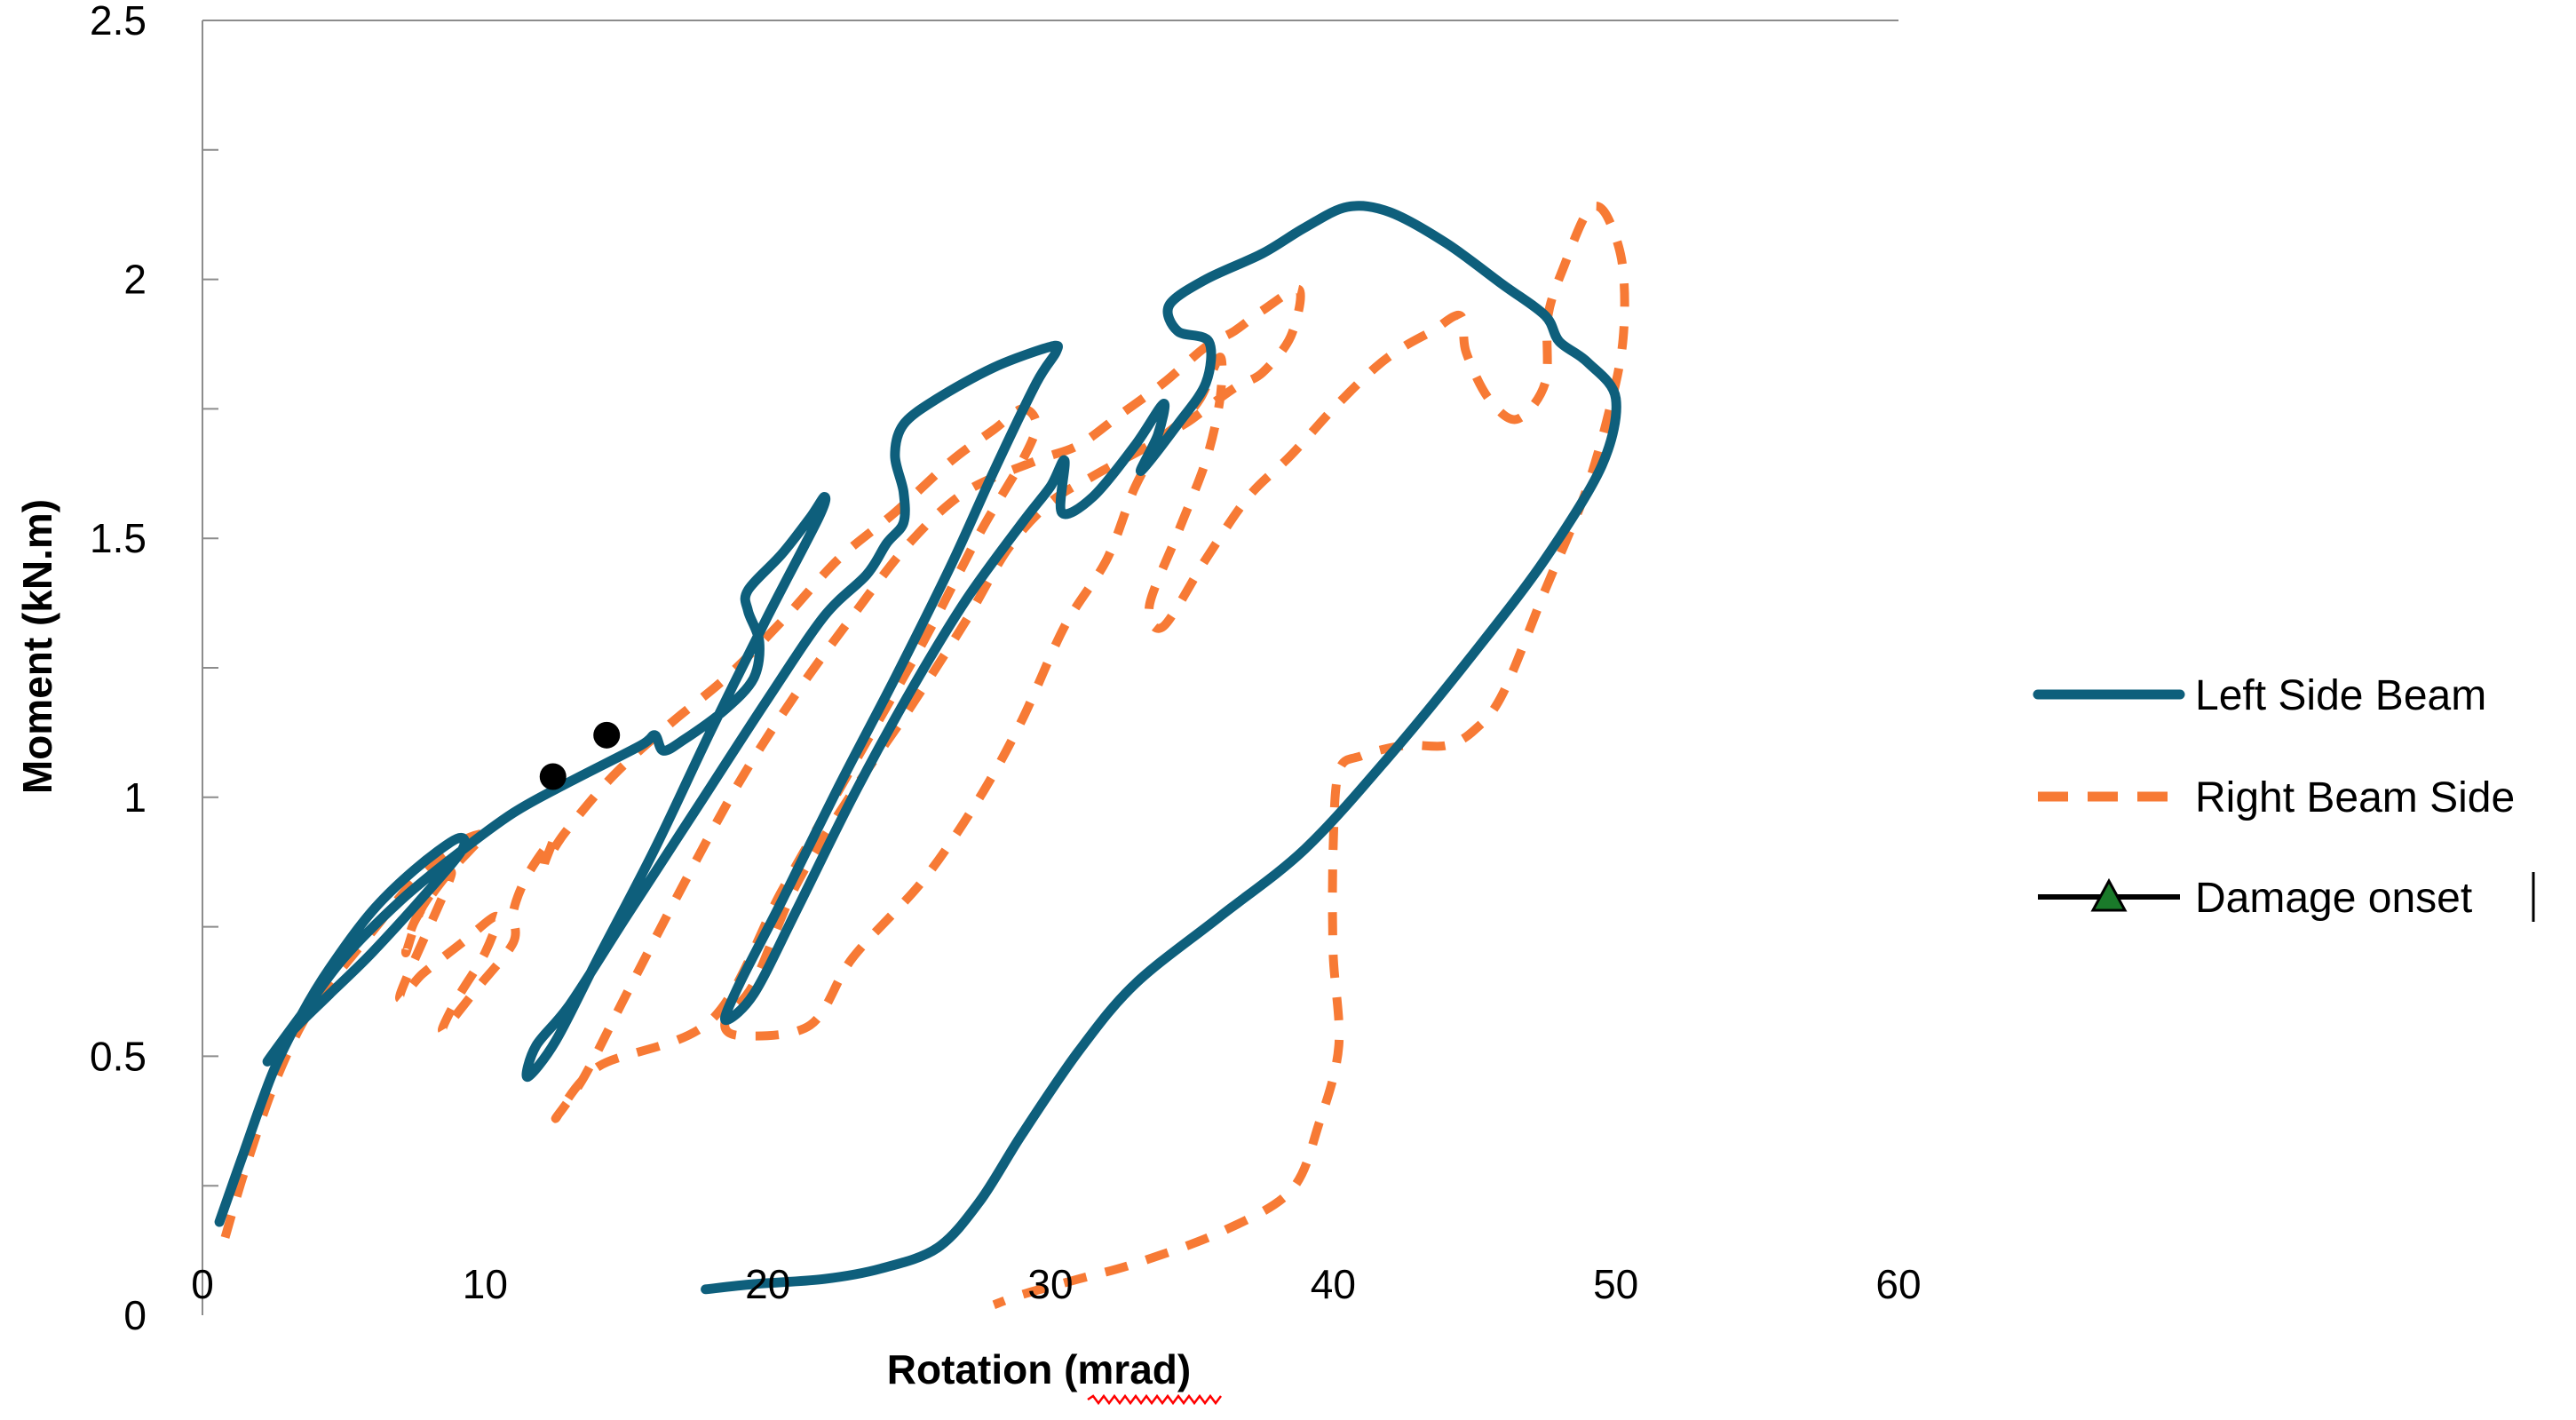  Describe the element at coordinates (485, 1284) in the screenshot. I see `x-tick-label: 10` at that location.